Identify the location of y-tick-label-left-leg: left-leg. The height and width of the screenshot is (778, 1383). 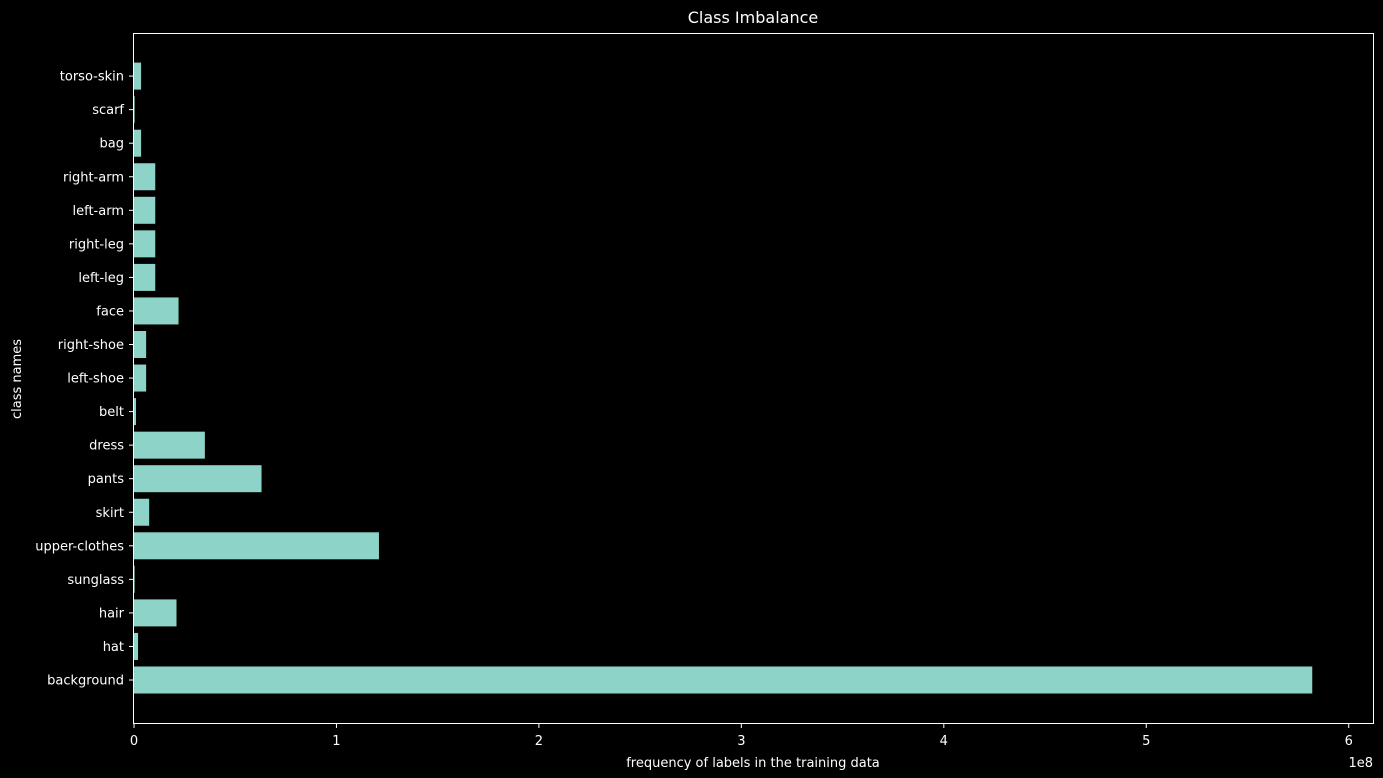
(101, 278).